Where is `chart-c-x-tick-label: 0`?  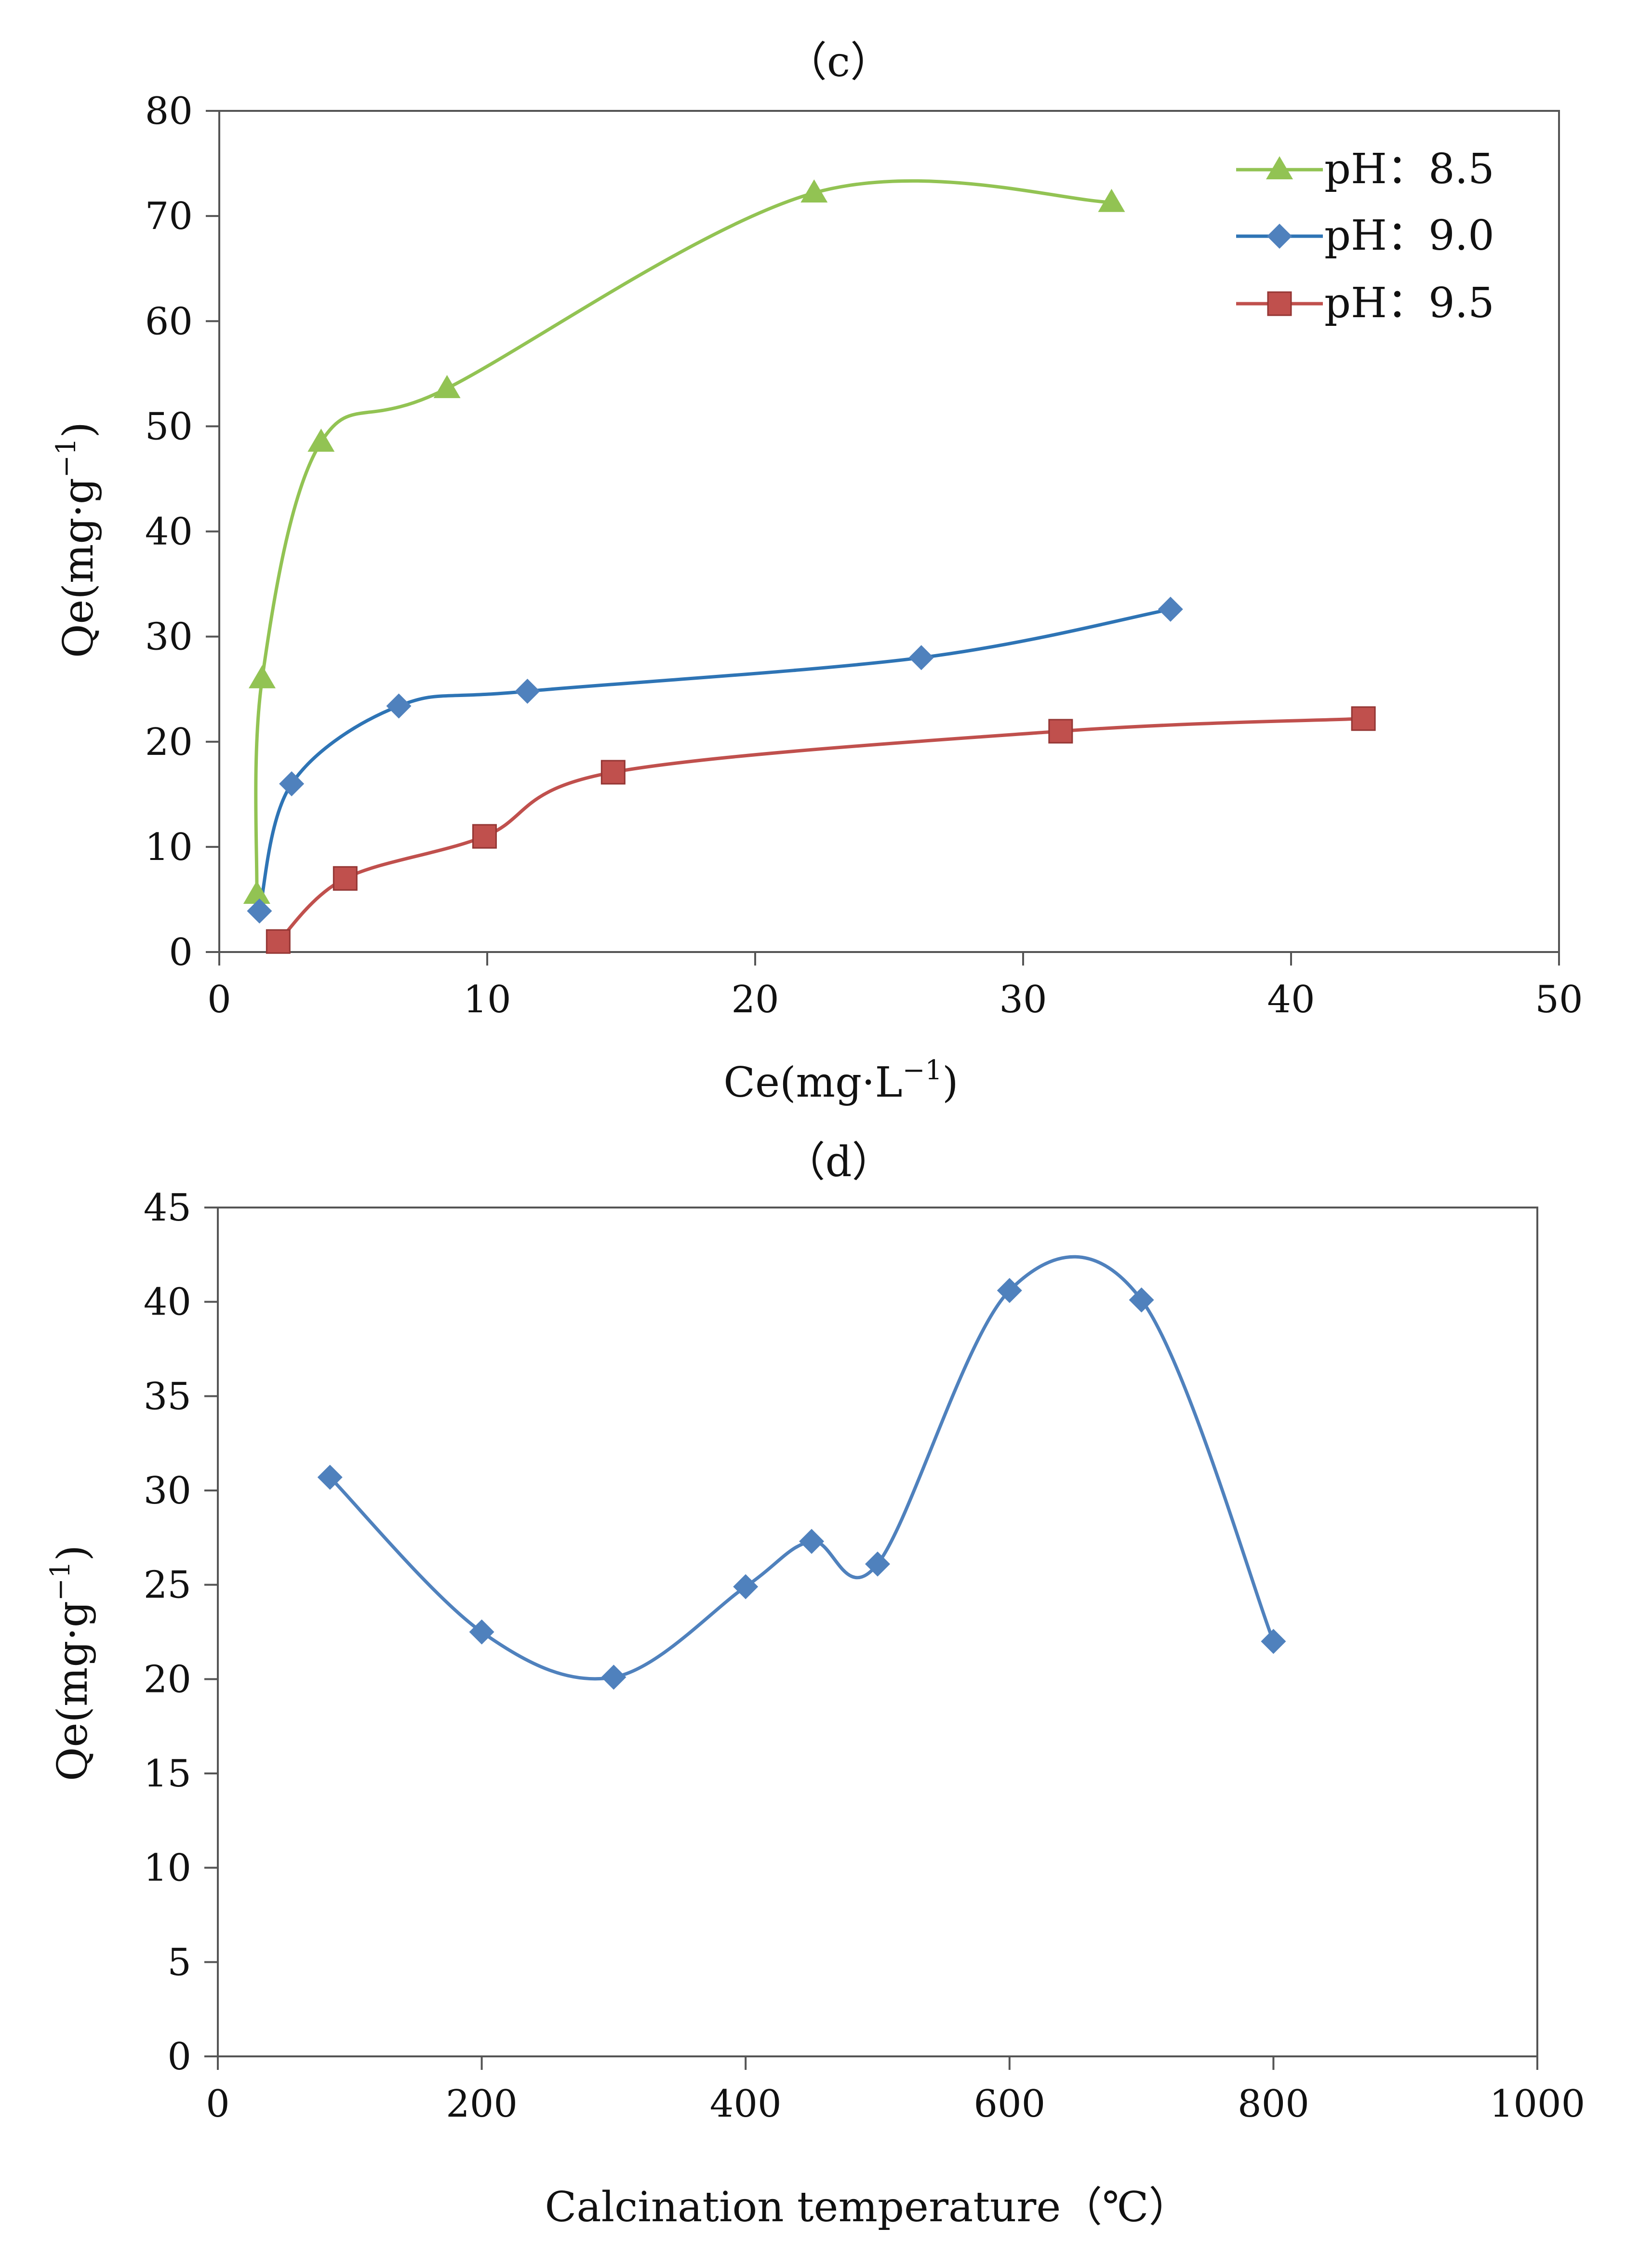
chart-c-x-tick-label: 0 is located at coordinates (219, 999).